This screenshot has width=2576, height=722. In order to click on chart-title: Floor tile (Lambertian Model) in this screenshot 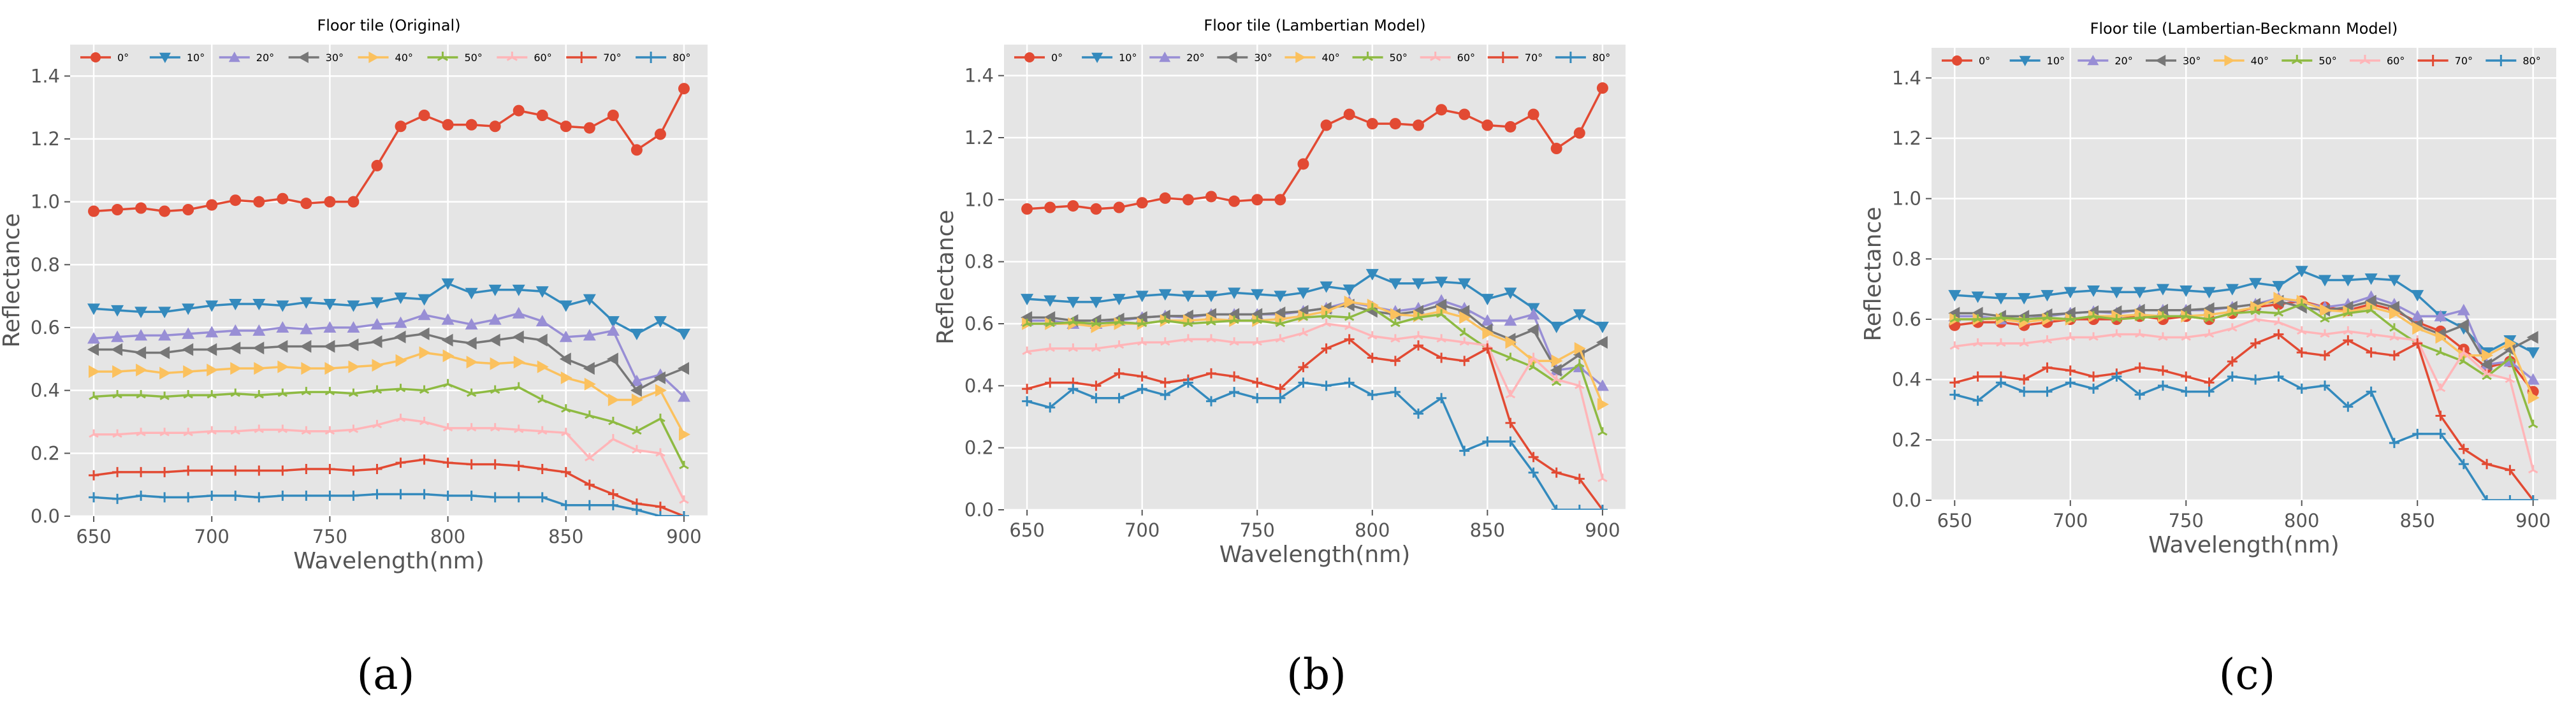, I will do `click(1314, 25)`.